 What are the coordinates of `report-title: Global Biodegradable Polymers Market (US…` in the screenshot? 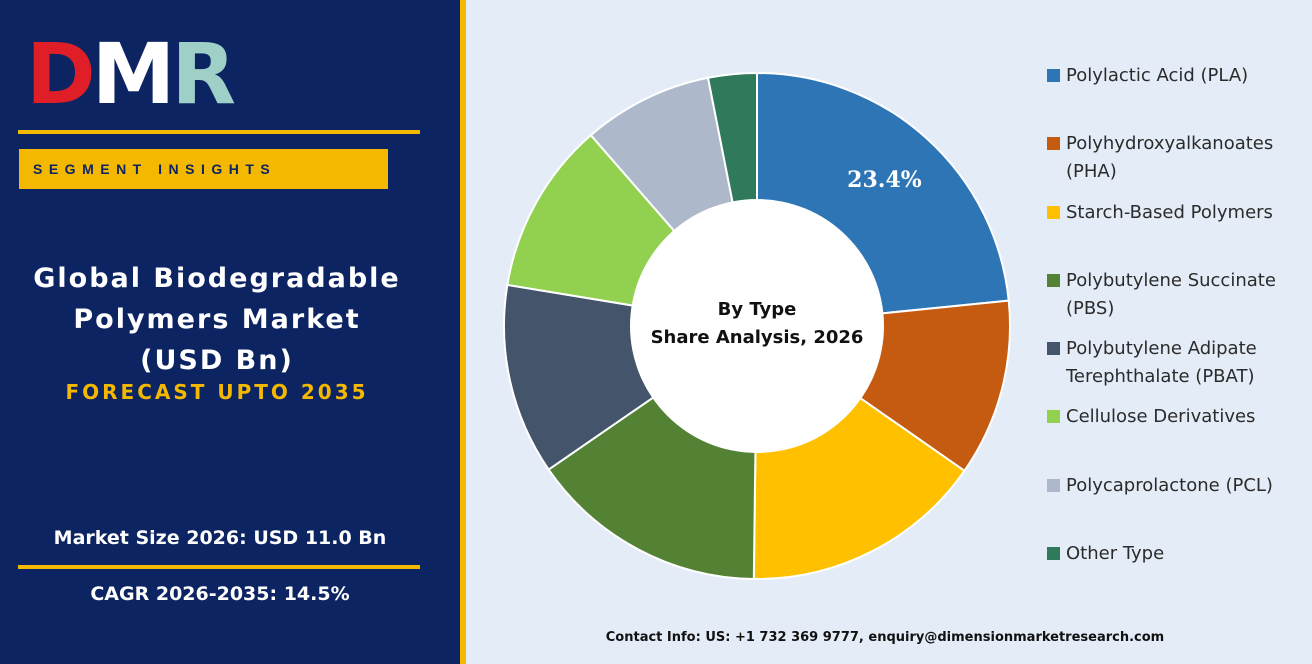 It's located at (217, 319).